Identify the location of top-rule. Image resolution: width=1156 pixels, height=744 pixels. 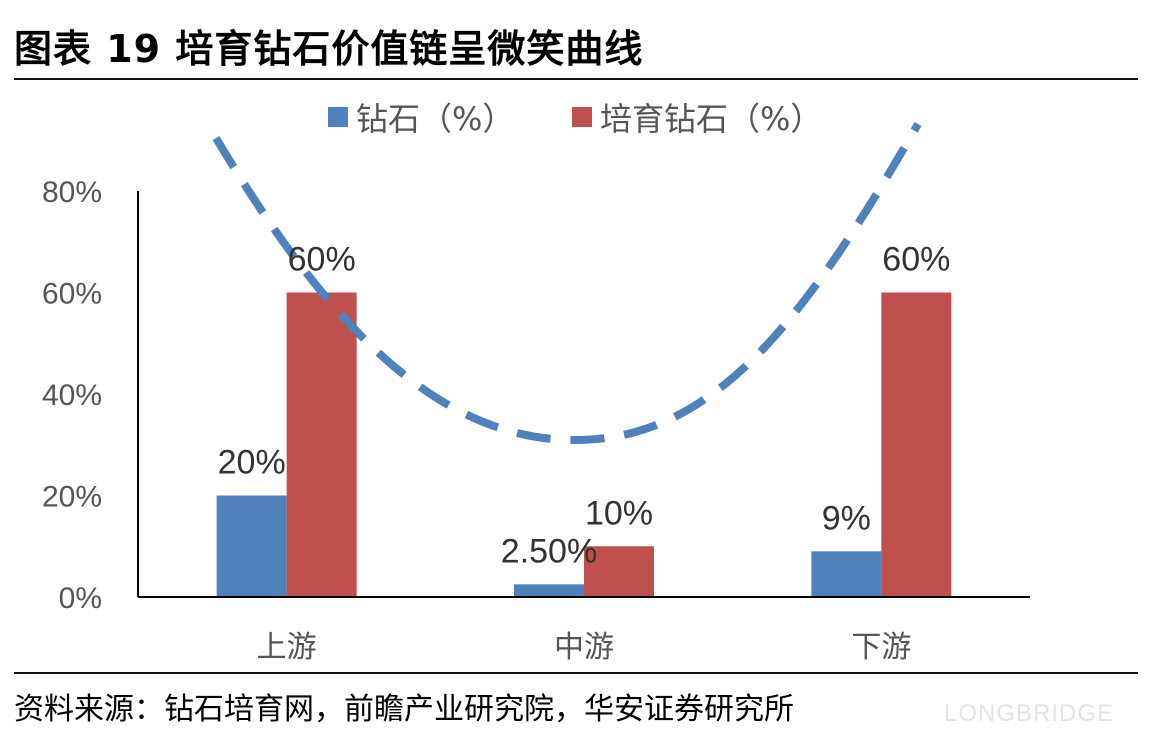
(576, 79).